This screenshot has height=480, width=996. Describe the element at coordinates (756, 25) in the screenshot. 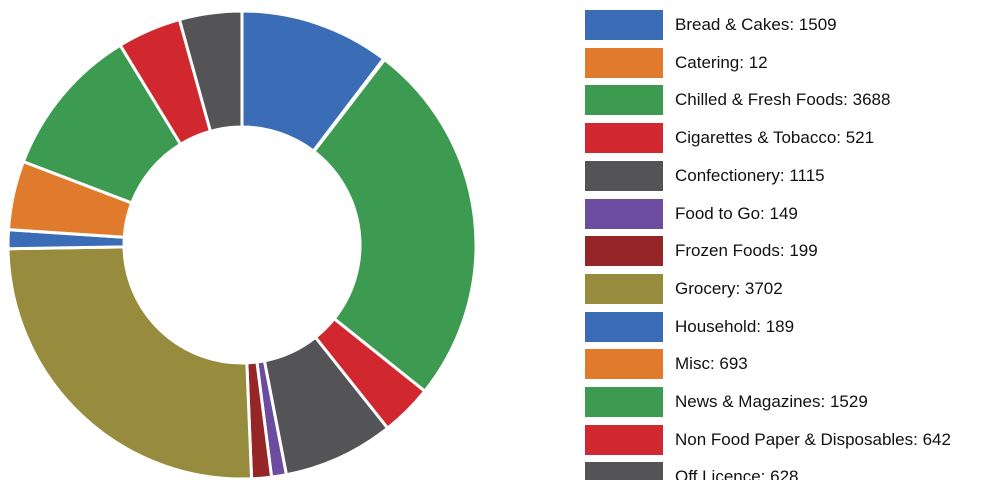

I see `legend-label: Bread & Cakes: 1509` at that location.